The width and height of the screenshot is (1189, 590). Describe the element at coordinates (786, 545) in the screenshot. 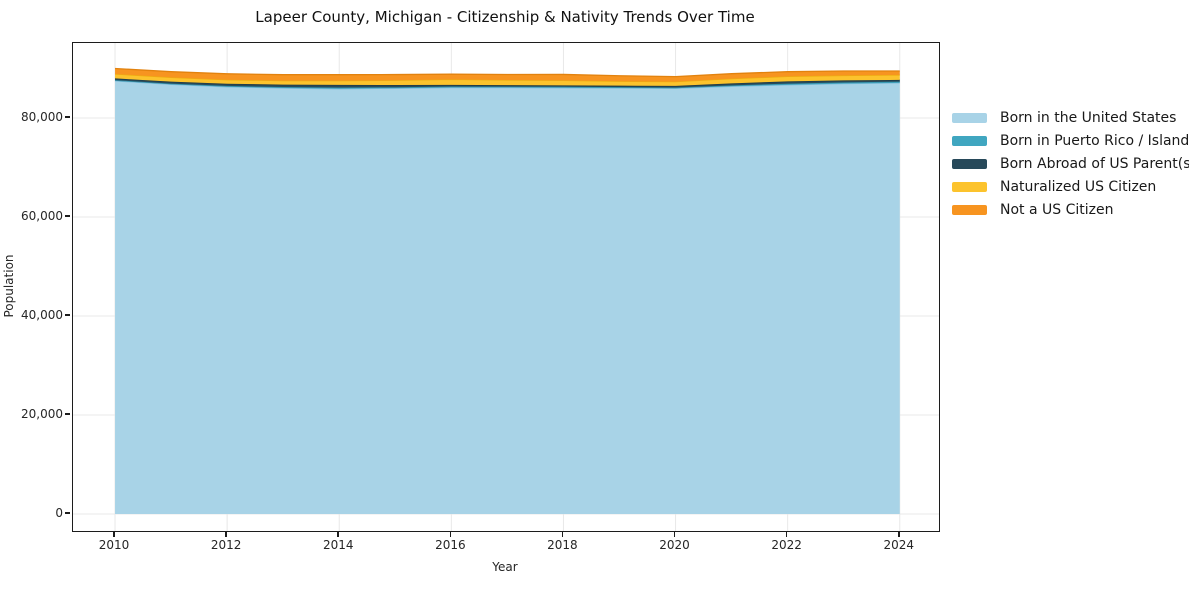

I see `x-tick-label: 2022` at that location.